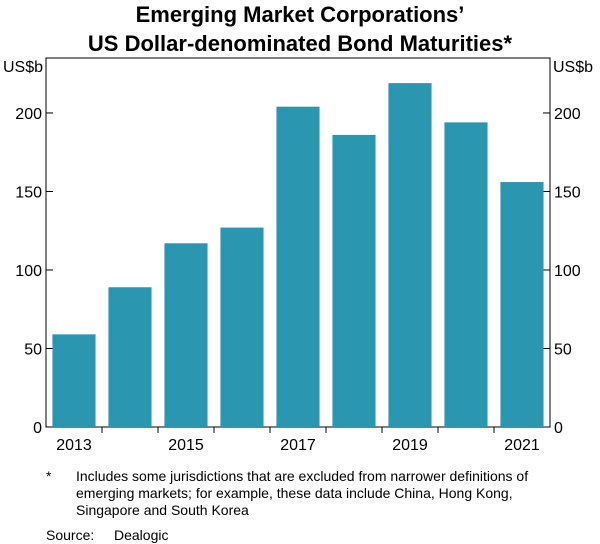 This screenshot has height=544, width=600. I want to click on y-tick-label-left: 50, so click(33, 349).